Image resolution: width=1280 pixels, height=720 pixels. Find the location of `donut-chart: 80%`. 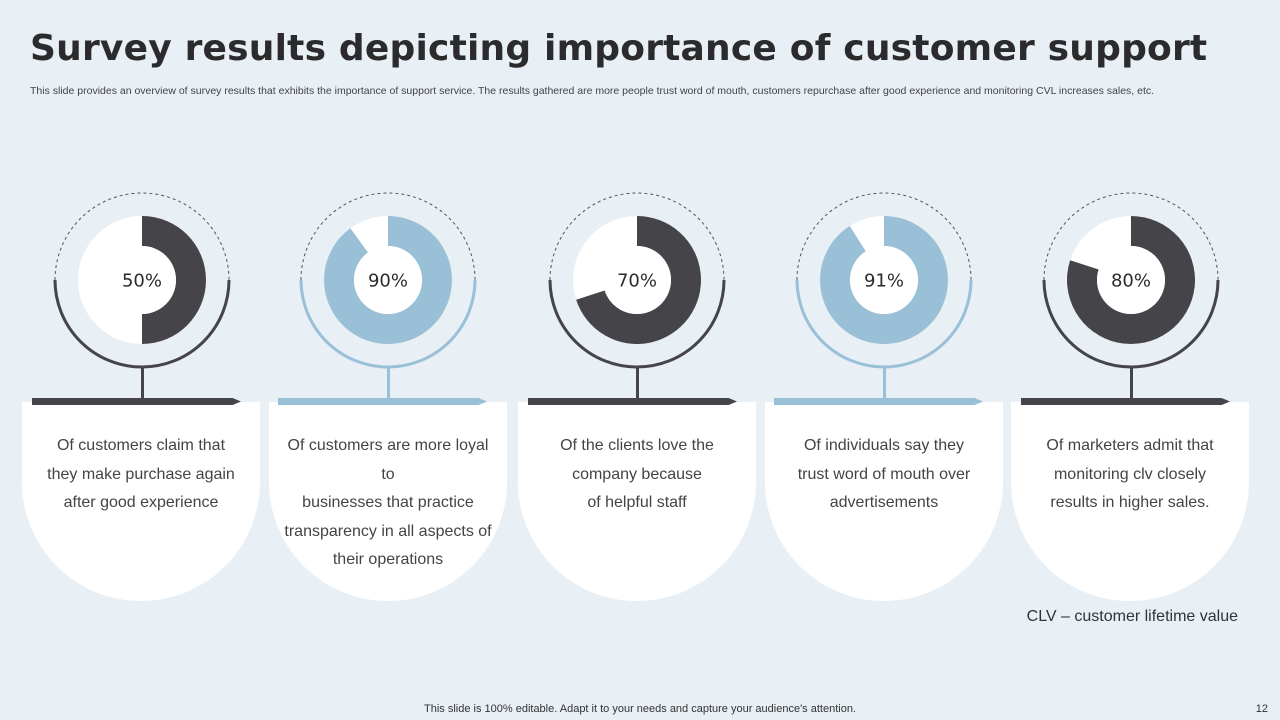

donut-chart: 80% is located at coordinates (1131, 280).